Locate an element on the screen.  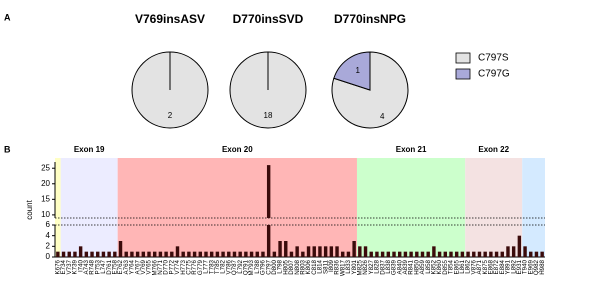
x-tick-label: N826 is located at coordinates (365, 266).